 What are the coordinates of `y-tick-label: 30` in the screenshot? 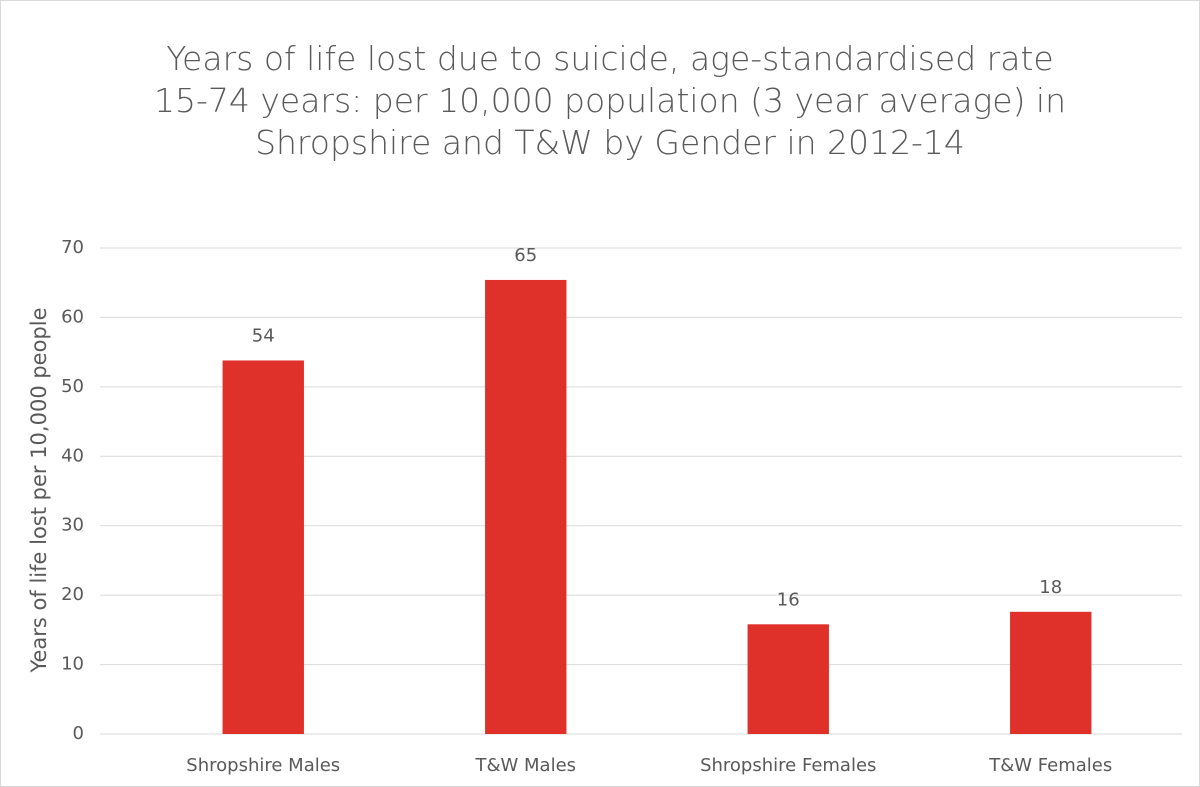 It's located at (72, 525).